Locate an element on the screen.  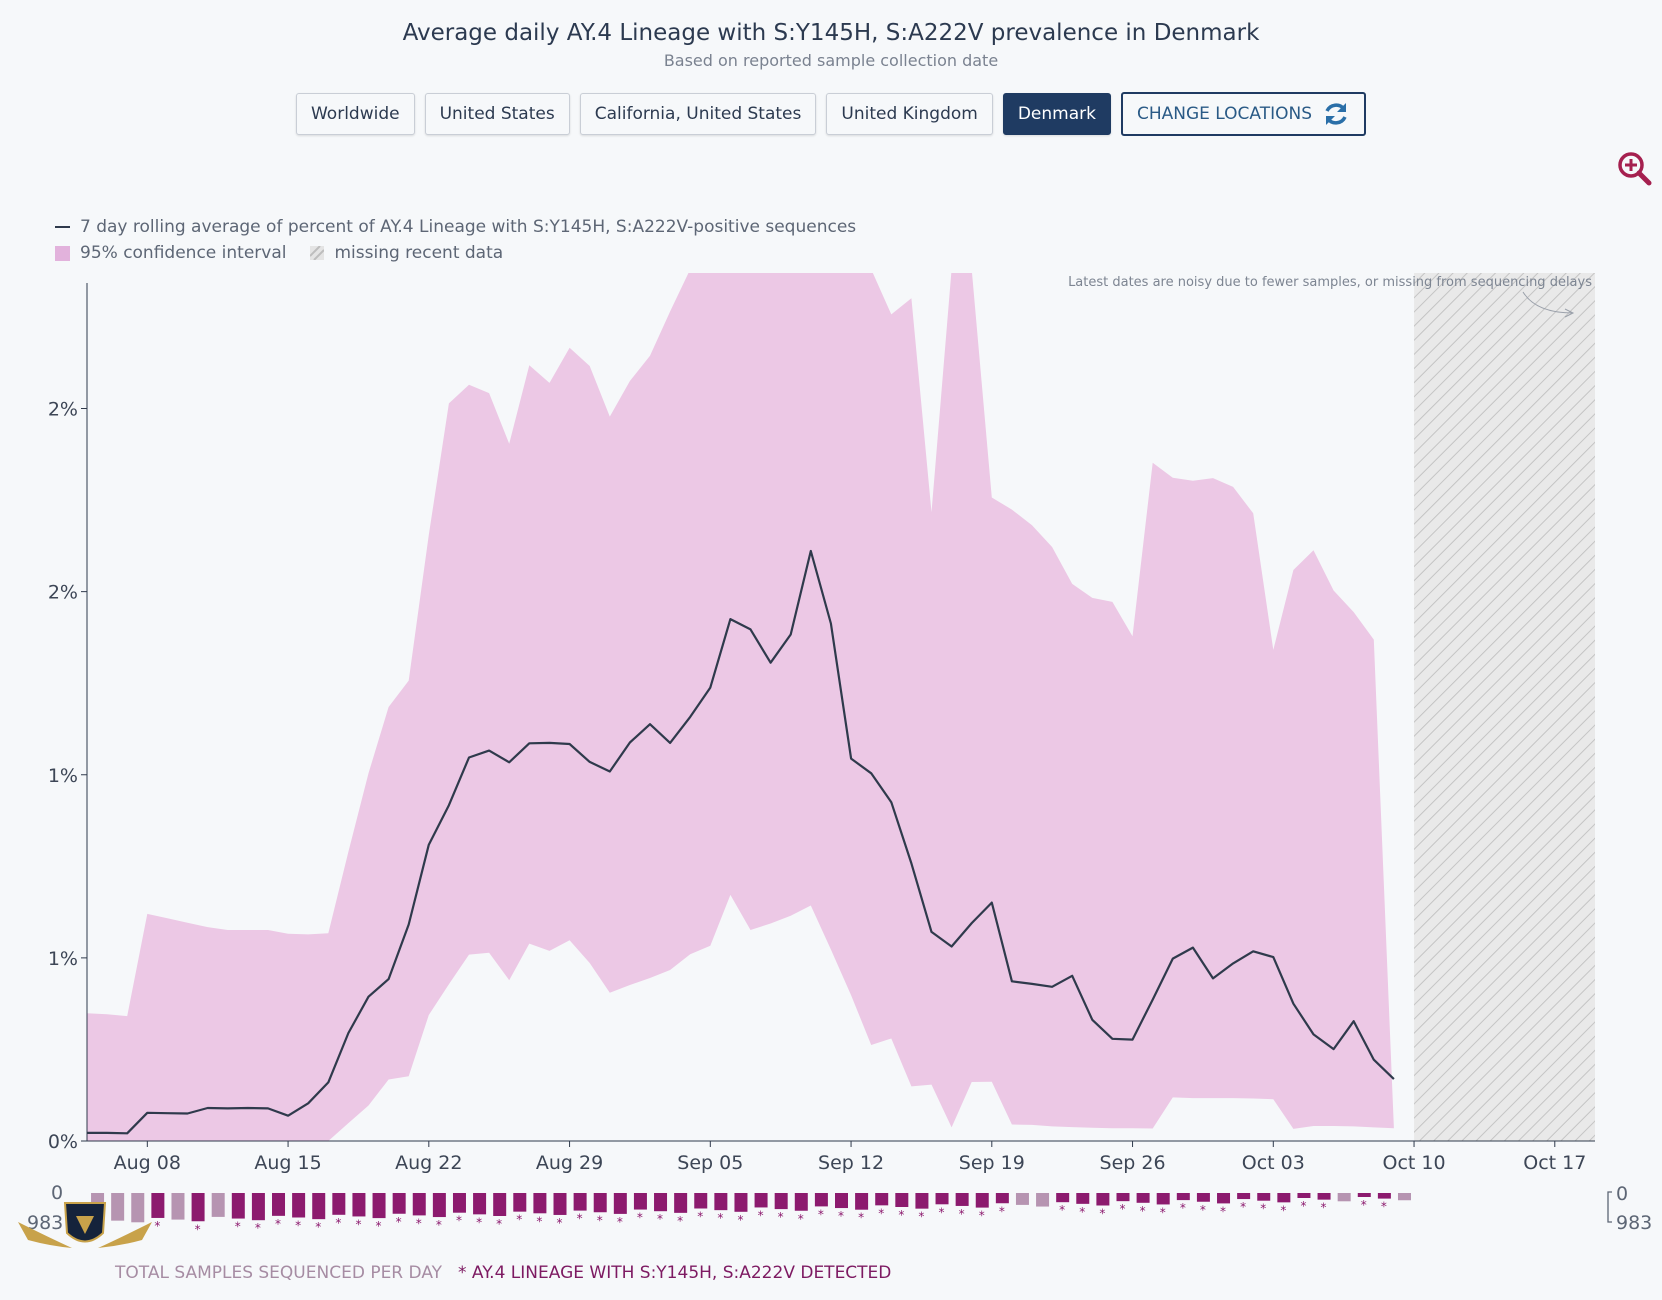
location-button-california: California, United States is located at coordinates (698, 114).